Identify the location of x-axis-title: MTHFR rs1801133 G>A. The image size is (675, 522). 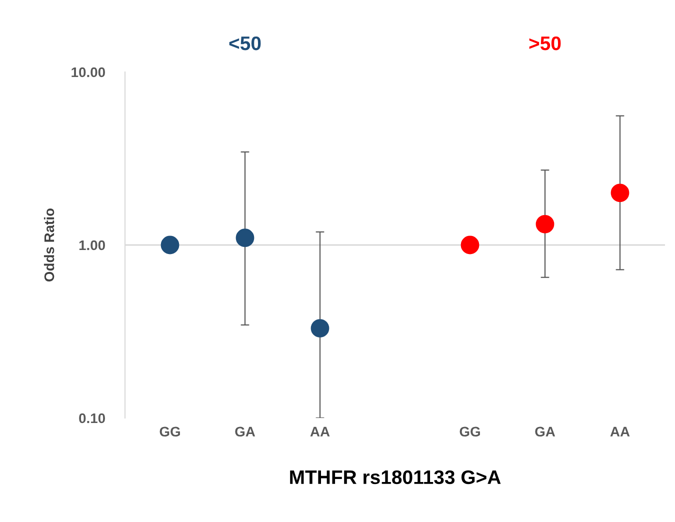
(395, 477).